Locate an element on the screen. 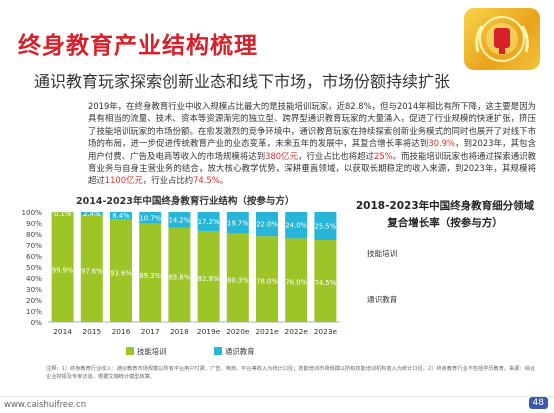  x-tick-label: 2016 is located at coordinates (121, 331).